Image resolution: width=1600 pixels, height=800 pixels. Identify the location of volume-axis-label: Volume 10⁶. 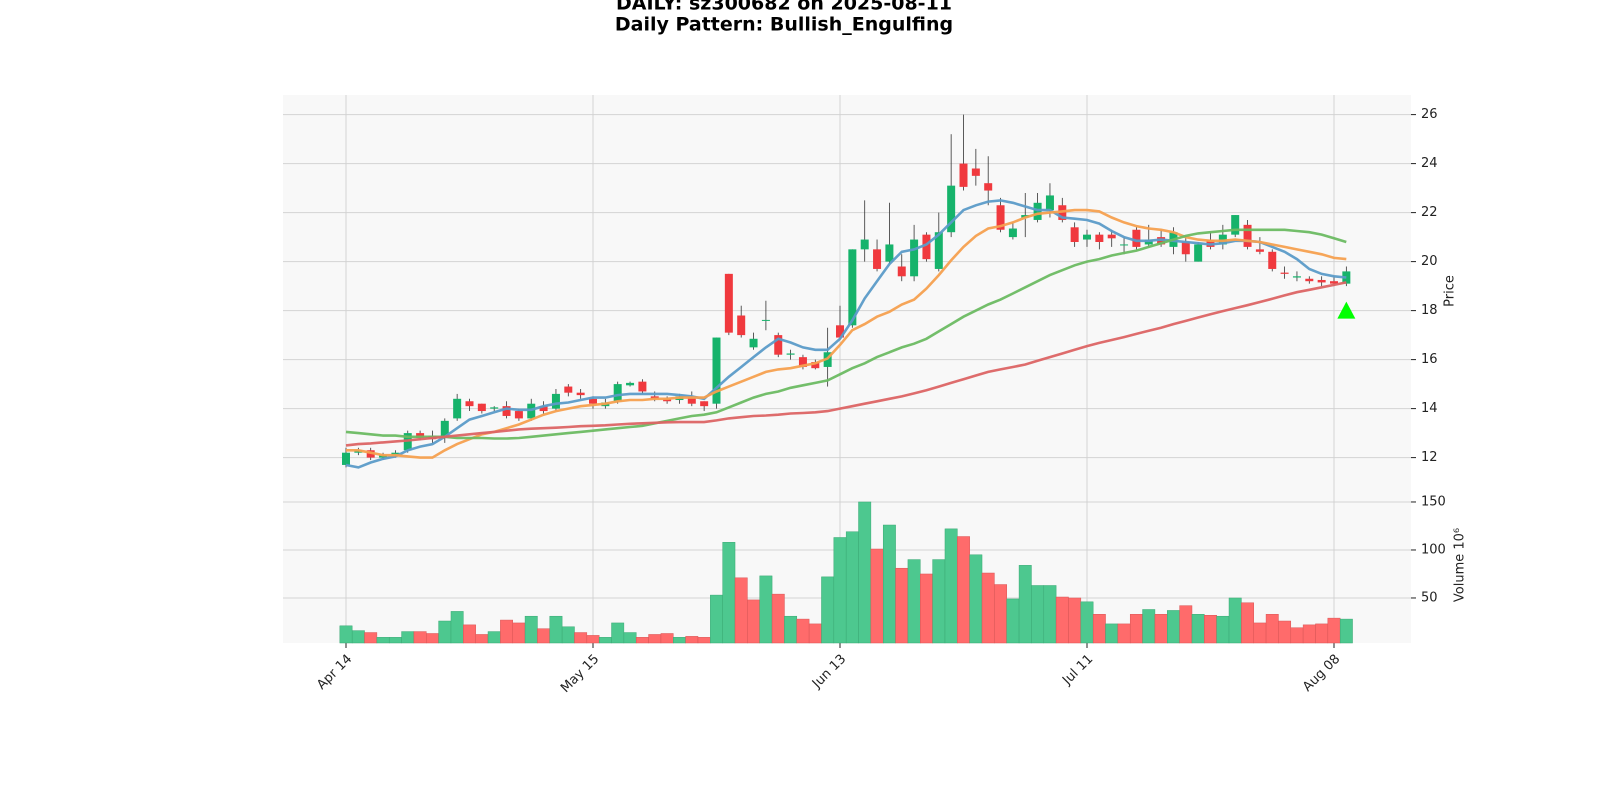
(1460, 565).